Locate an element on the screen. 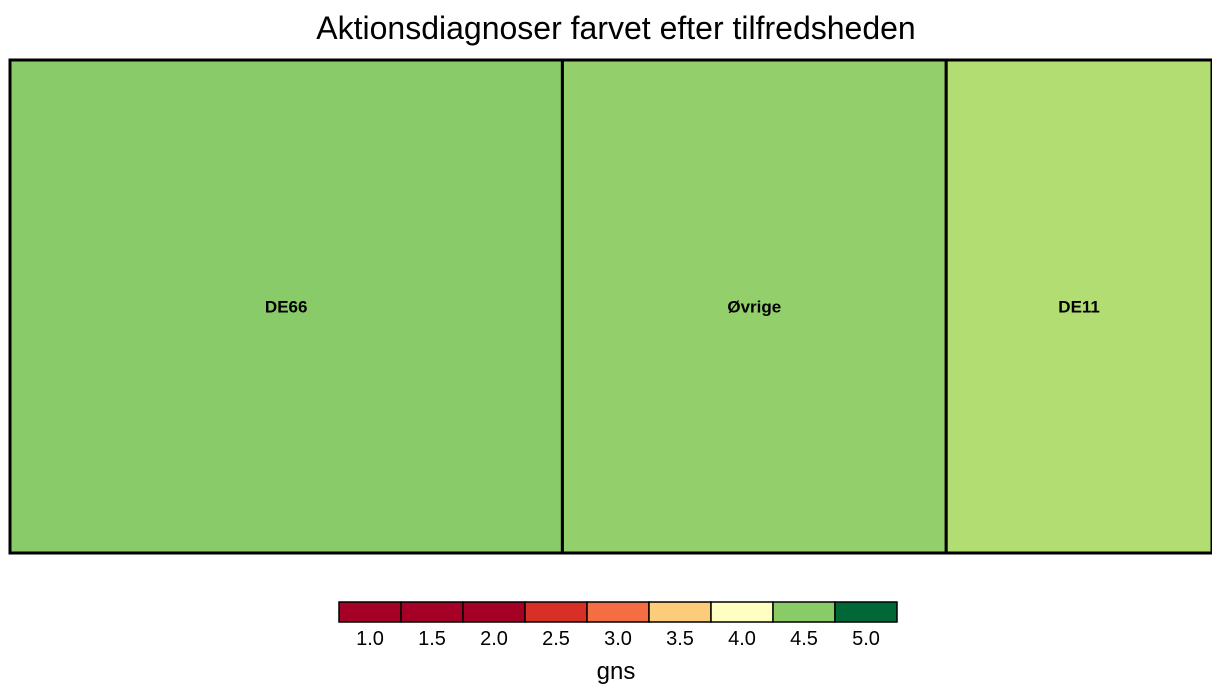 Image resolution: width=1212 pixels, height=691 pixels. legend-tick-label: 1.5 is located at coordinates (432, 639).